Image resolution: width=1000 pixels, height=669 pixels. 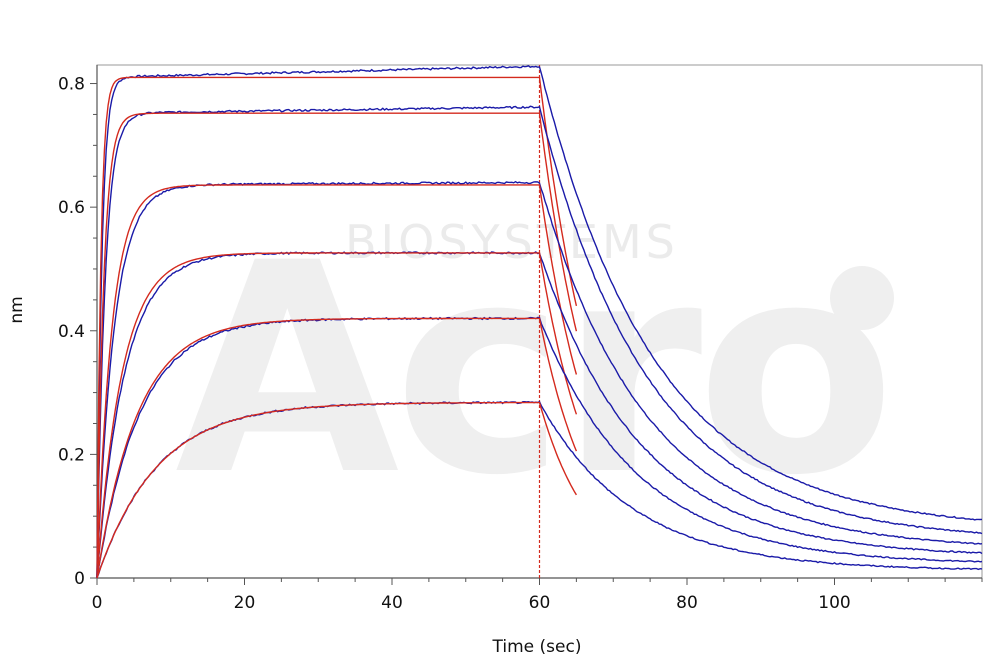 I want to click on y-tick-label: 0, so click(x=79, y=579).